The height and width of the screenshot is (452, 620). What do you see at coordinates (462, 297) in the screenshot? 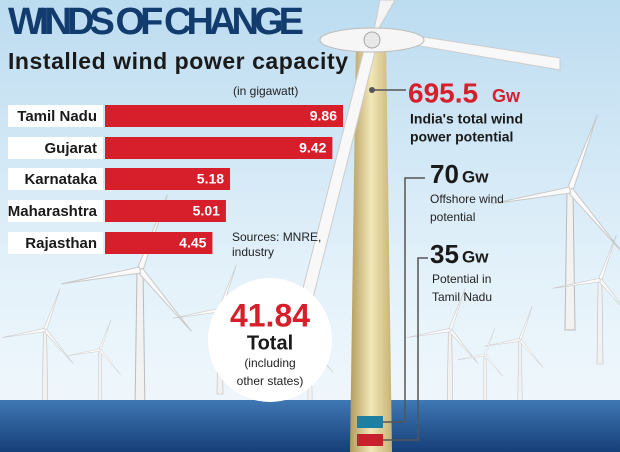
I see `tn-text: Tamil Nadu` at bounding box center [462, 297].